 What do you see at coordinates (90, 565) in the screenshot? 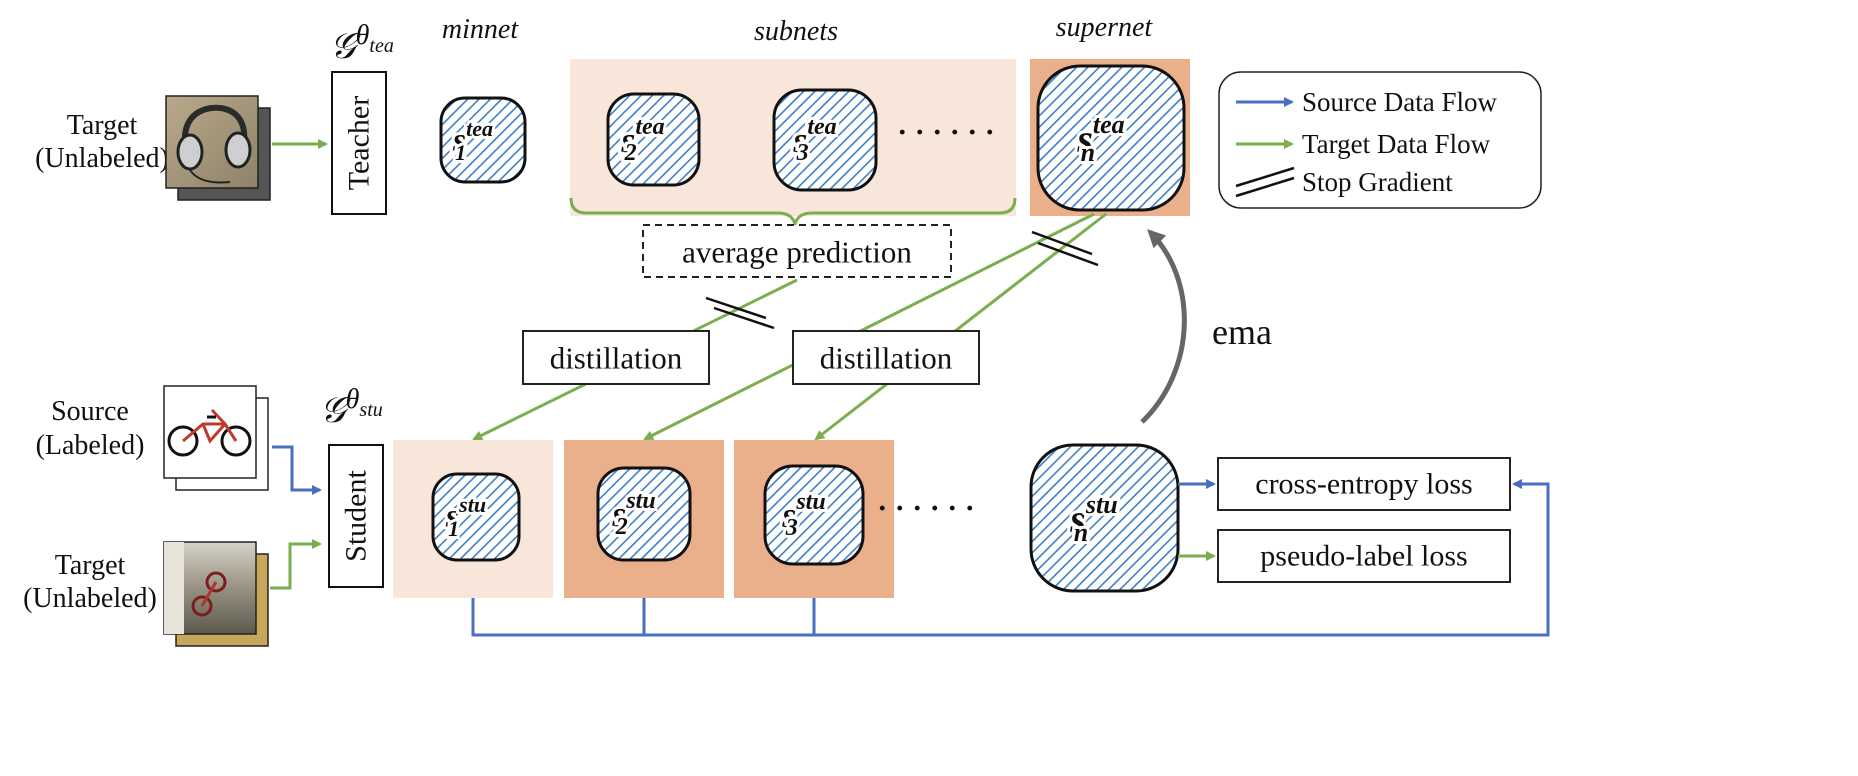
I see `student-target-label-line1: Target` at bounding box center [90, 565].